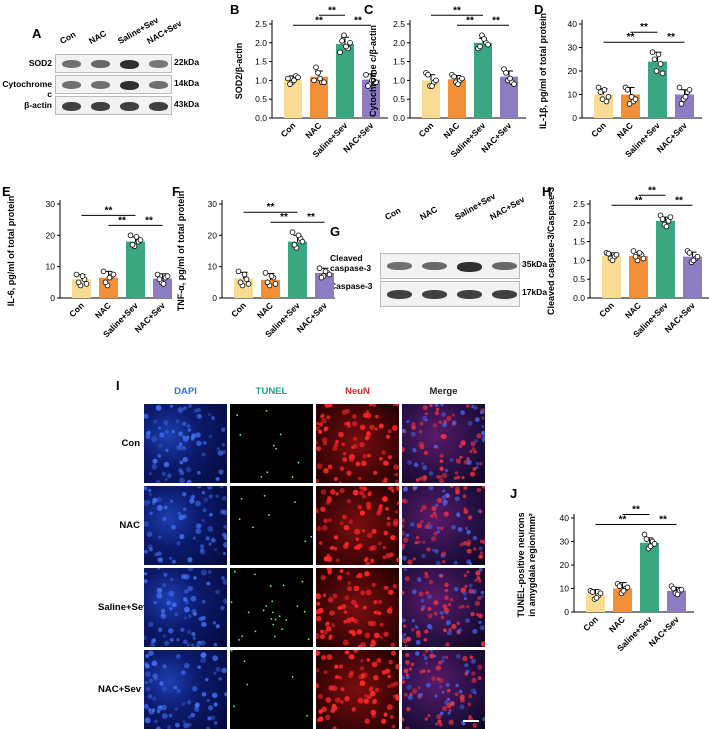 This screenshot has height=729, width=709. What do you see at coordinates (684, 106) in the screenshot?
I see `bar-NAC+Sev` at bounding box center [684, 106].